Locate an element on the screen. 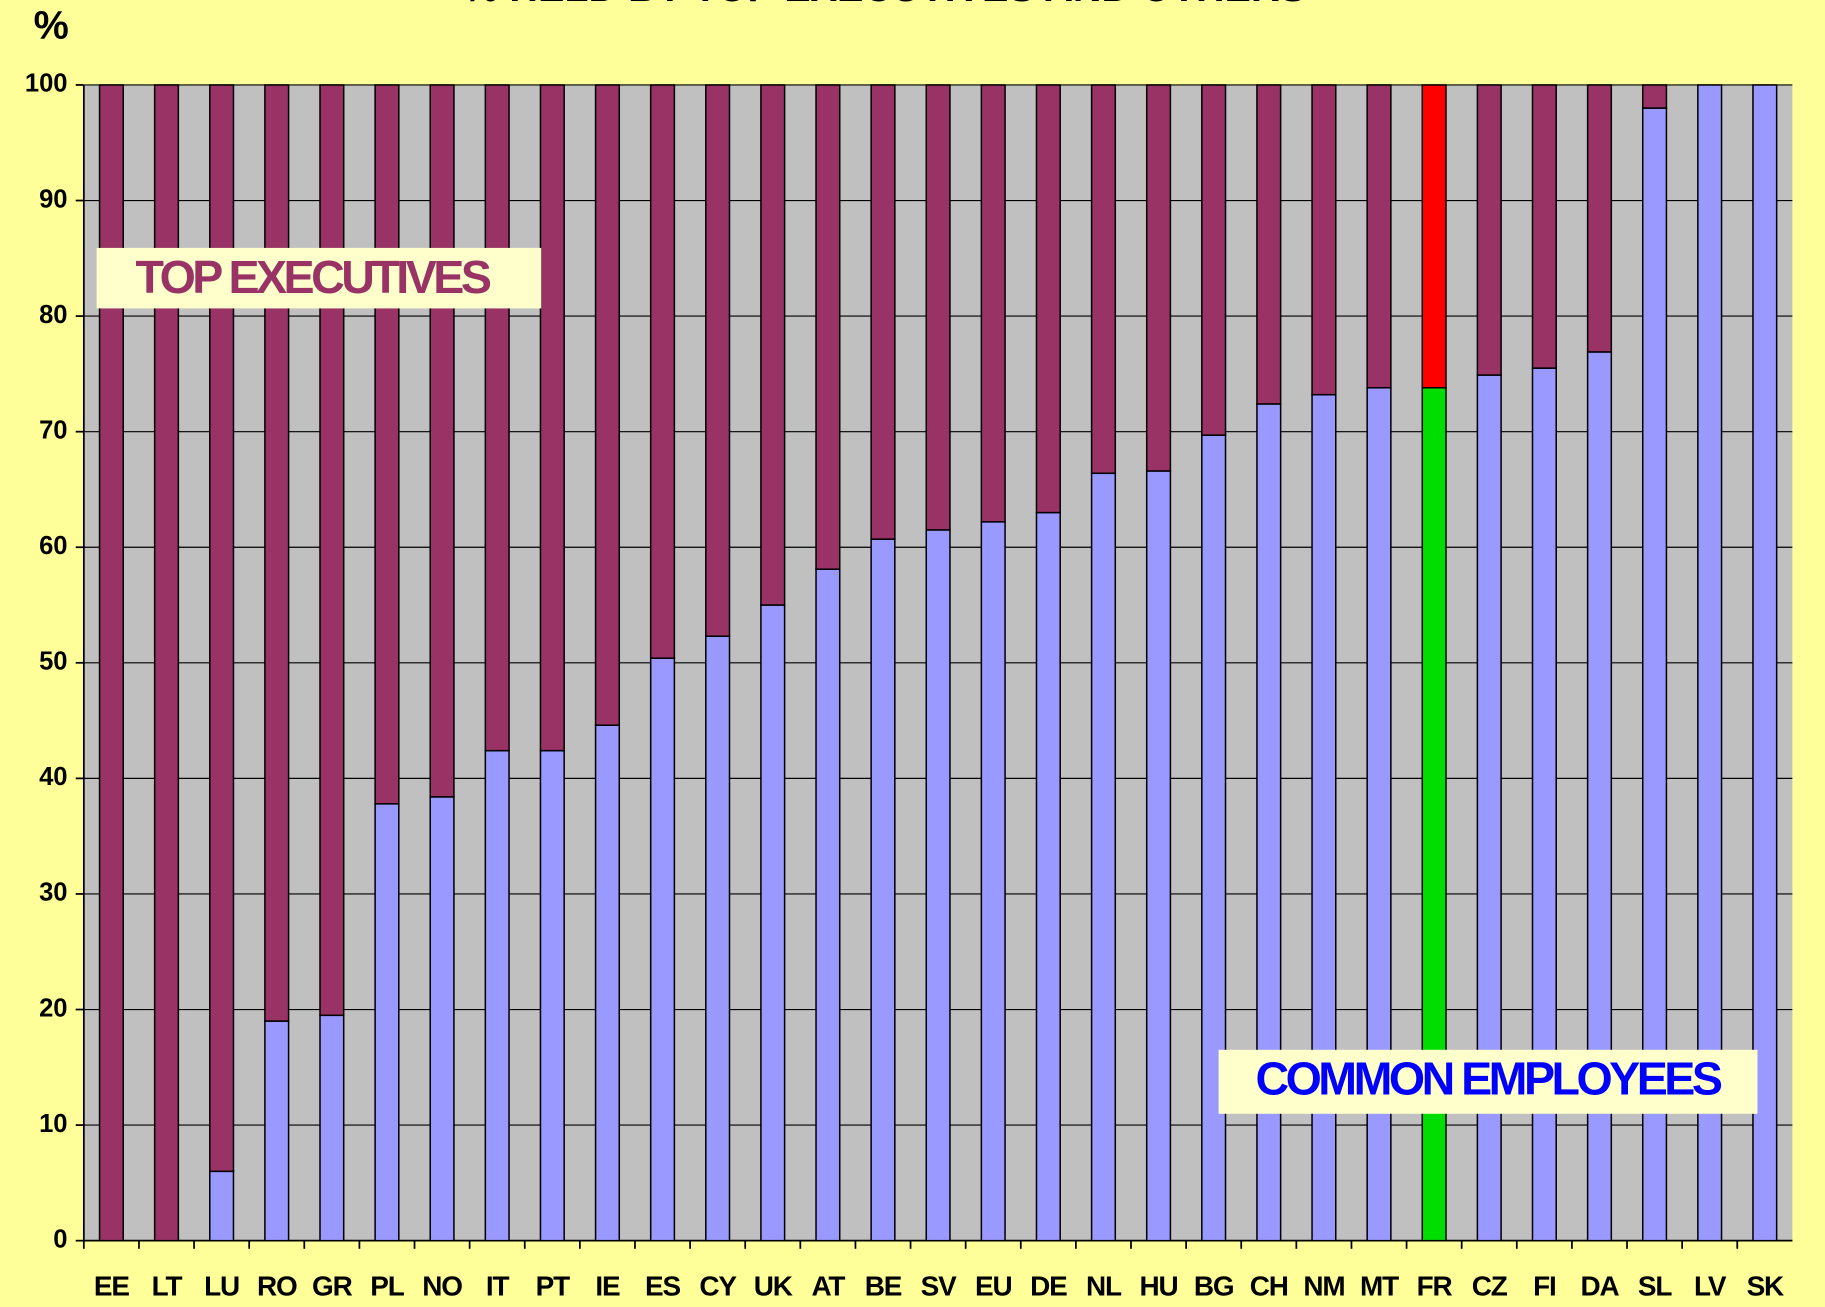 This screenshot has height=1307, width=1825. x-tick-label: BG is located at coordinates (1214, 1286).